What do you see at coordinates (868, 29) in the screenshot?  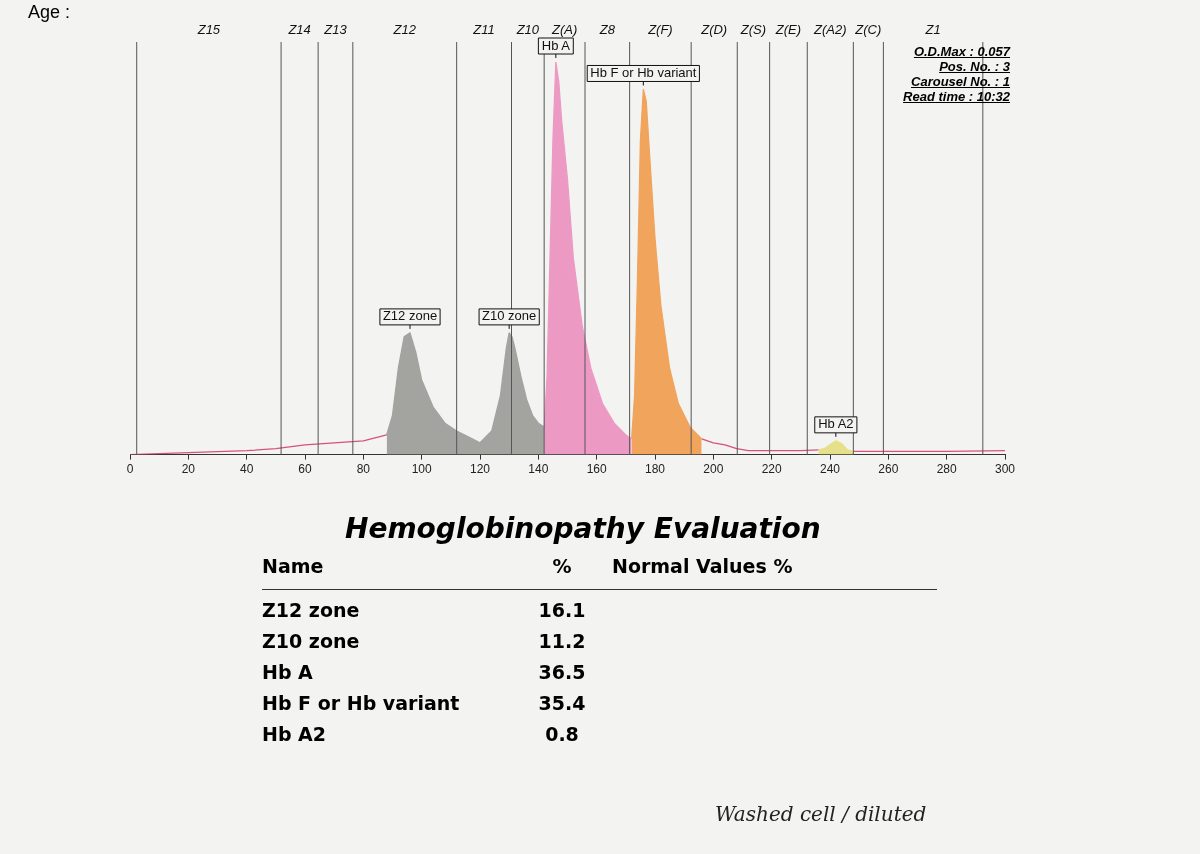 I see `text: Z(C)` at bounding box center [868, 29].